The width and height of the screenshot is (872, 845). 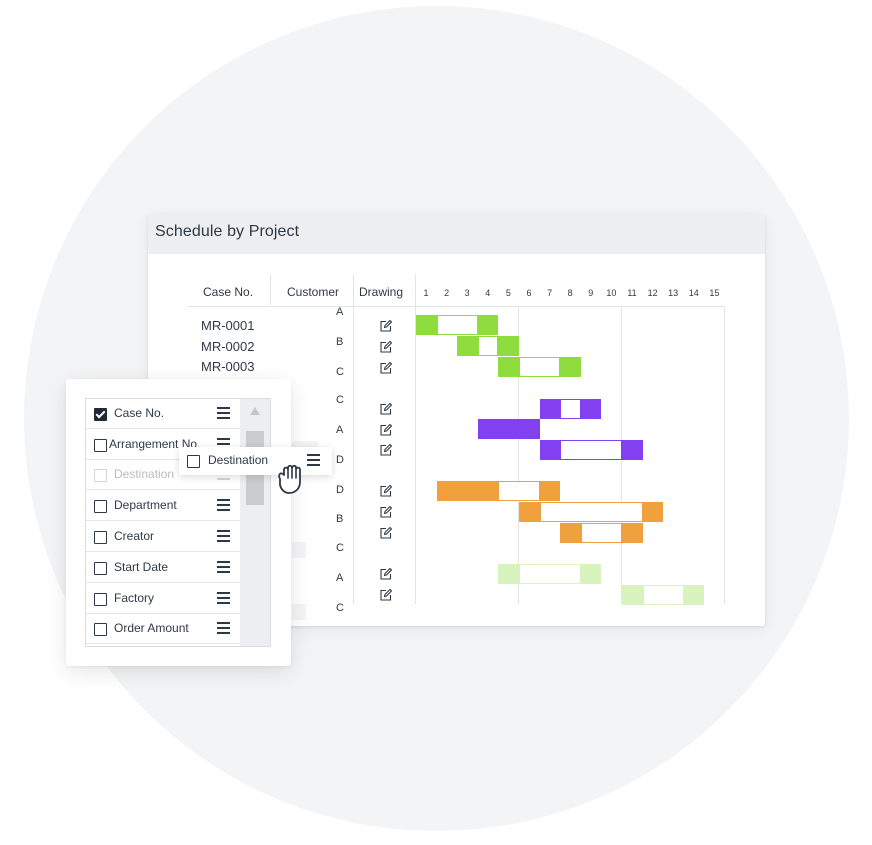 I want to click on scrollbar, so click(x=255, y=522).